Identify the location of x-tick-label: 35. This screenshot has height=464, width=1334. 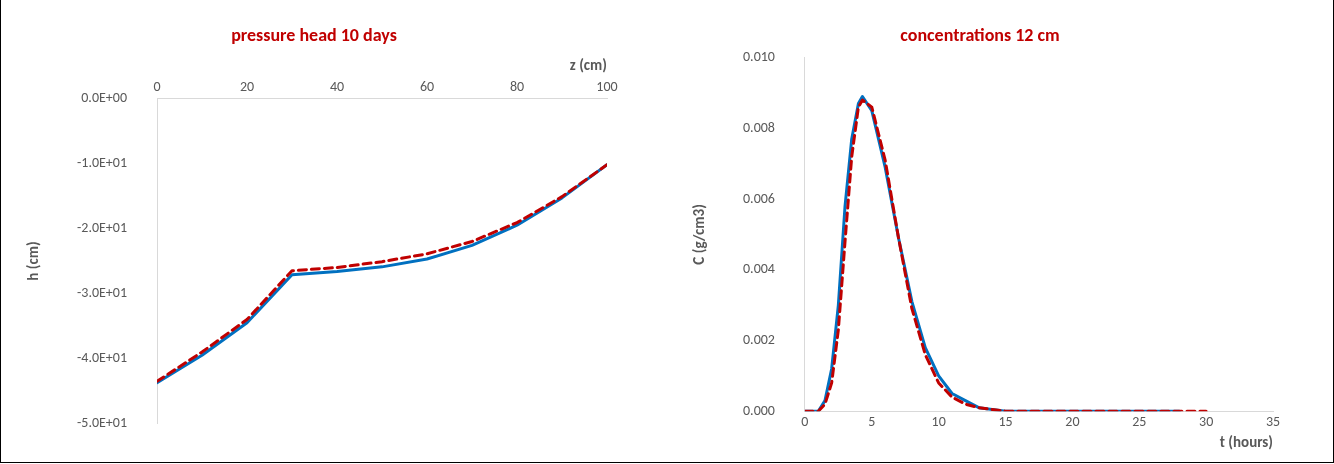
(1273, 422).